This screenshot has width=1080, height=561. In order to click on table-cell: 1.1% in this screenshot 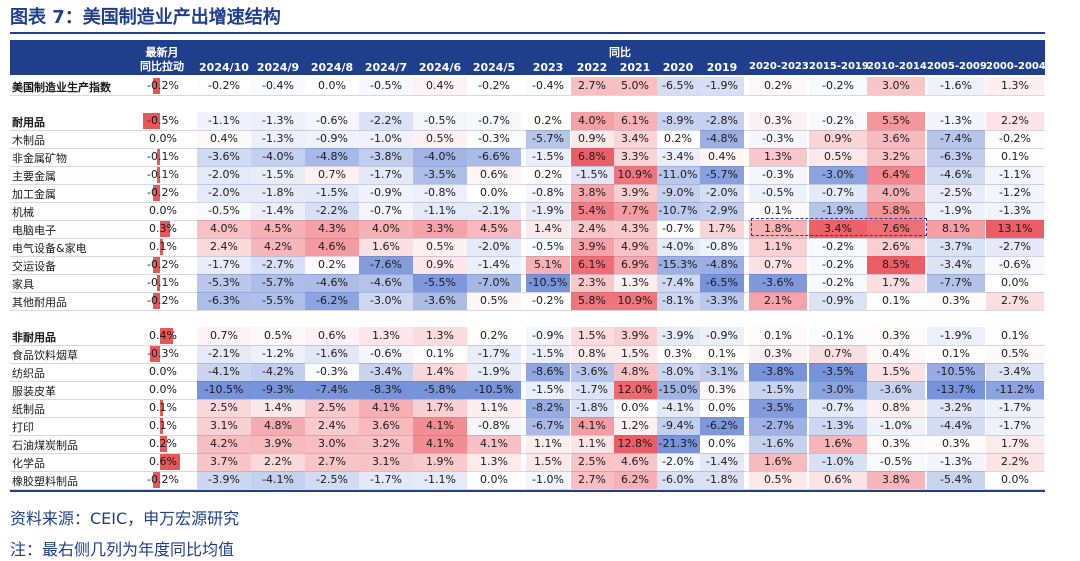, I will do `click(778, 247)`.